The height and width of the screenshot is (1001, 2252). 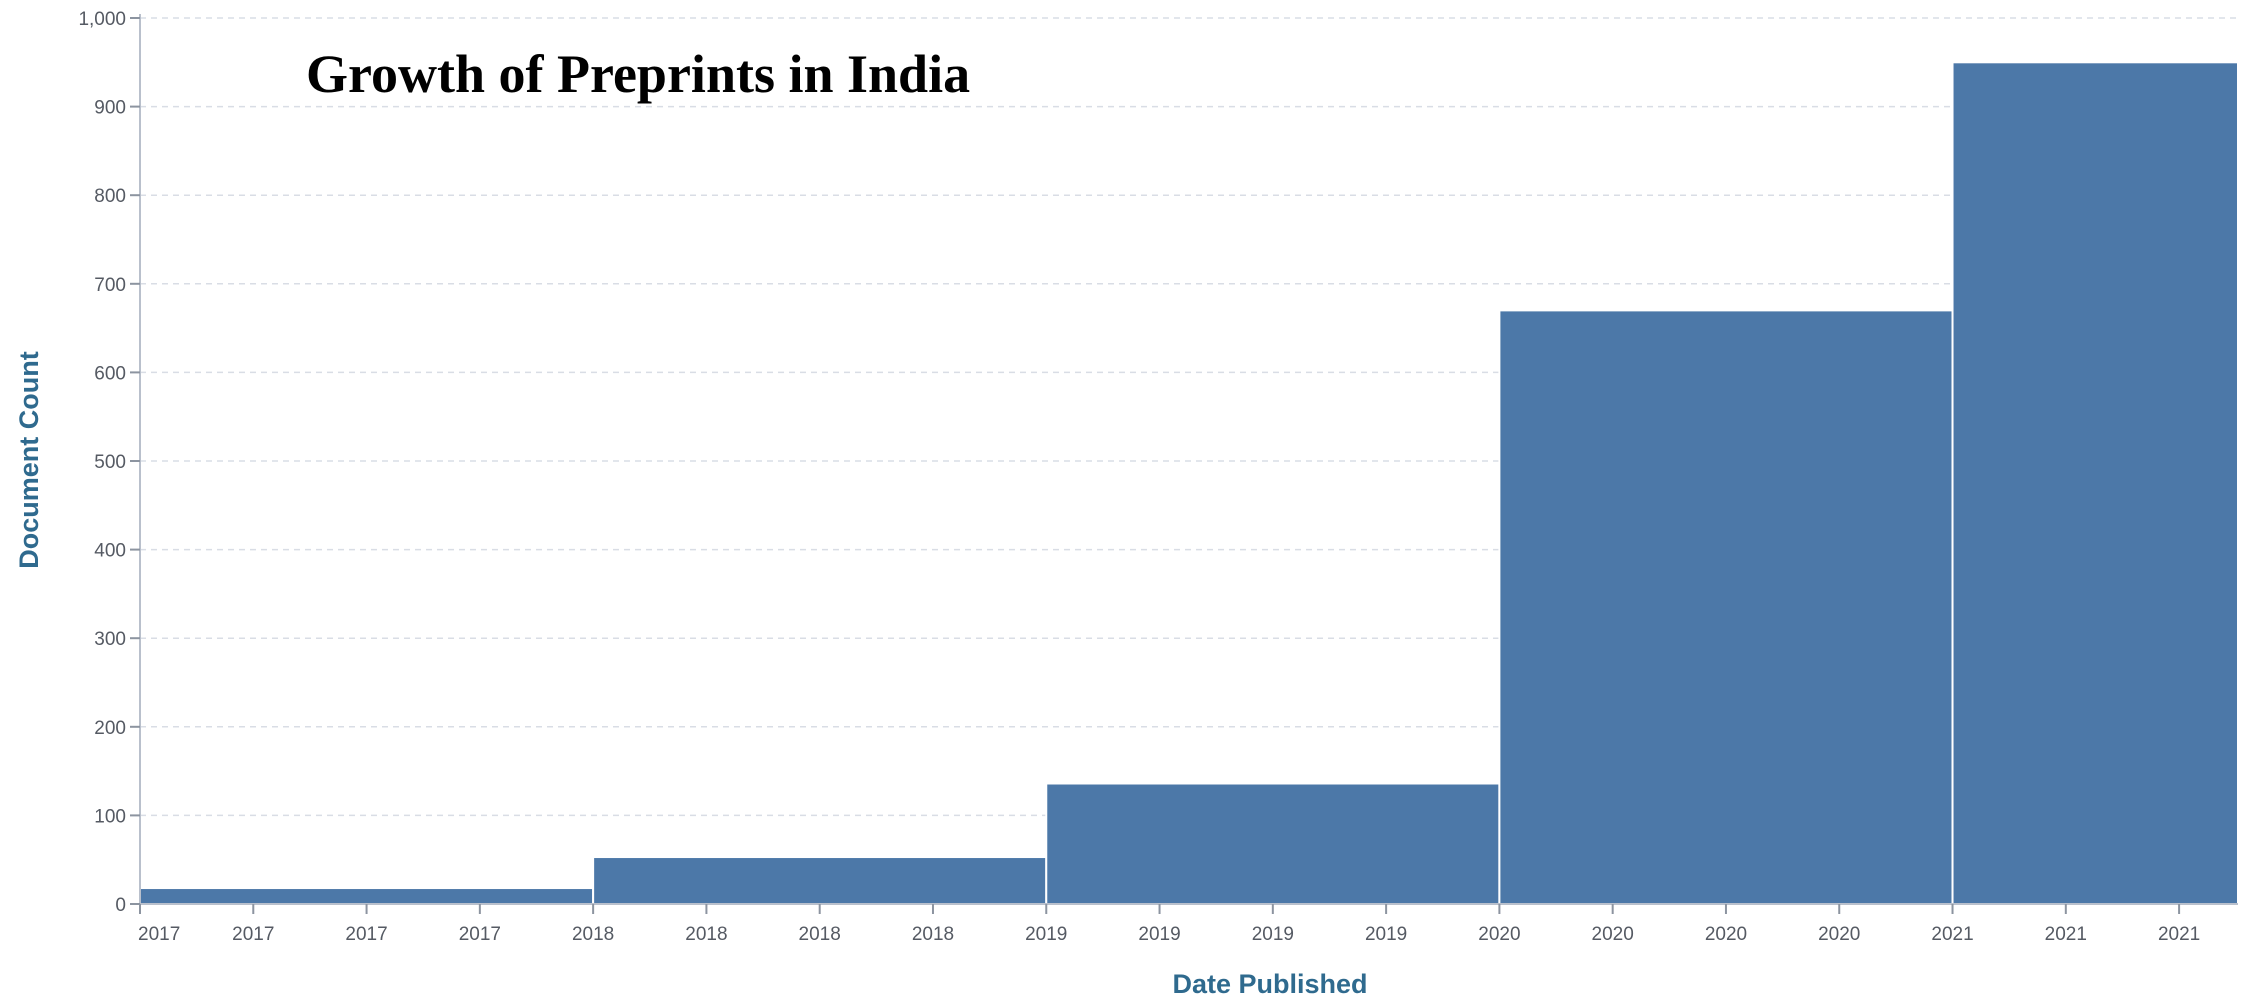 What do you see at coordinates (110, 108) in the screenshot?
I see `y-tick-label: 900` at bounding box center [110, 108].